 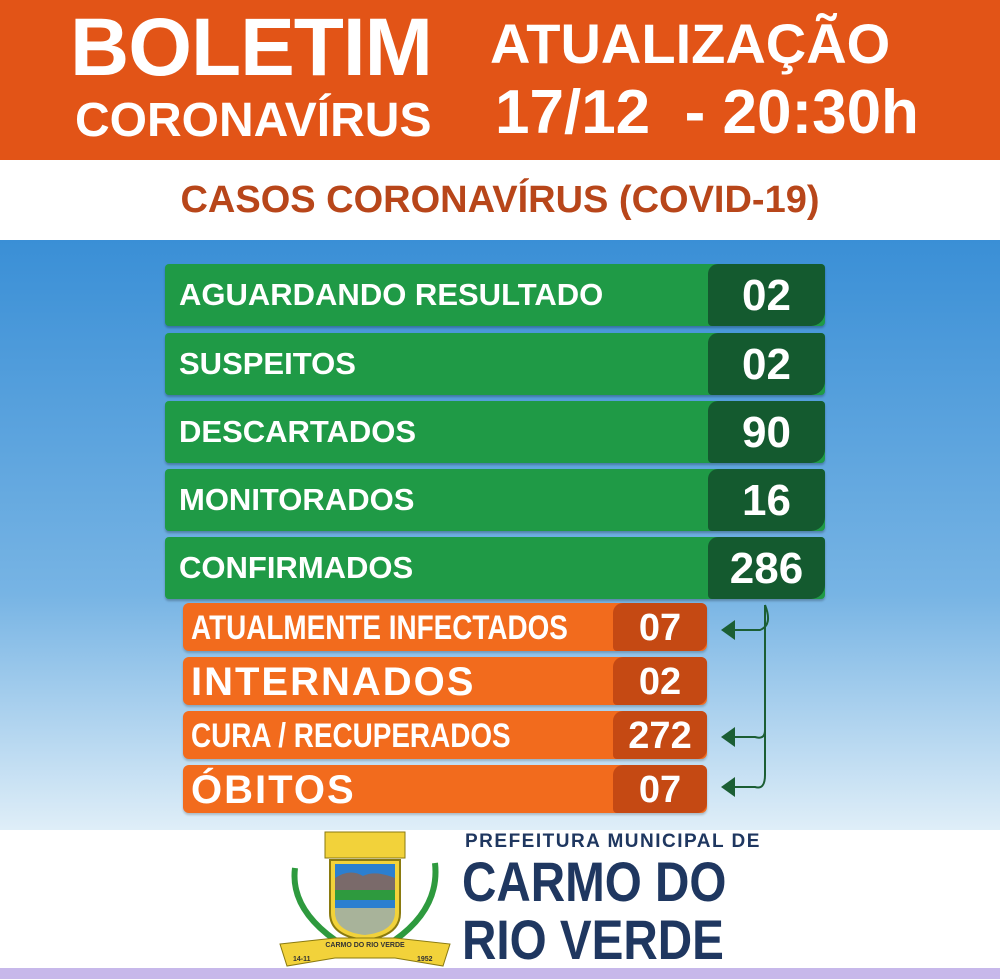 What do you see at coordinates (267, 363) in the screenshot?
I see `stat-label: SUSPEITOS` at bounding box center [267, 363].